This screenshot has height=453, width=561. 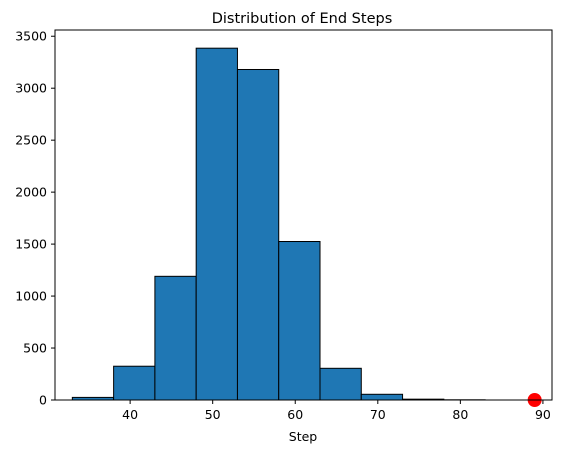 I want to click on x-tick-label: 70, so click(x=378, y=414).